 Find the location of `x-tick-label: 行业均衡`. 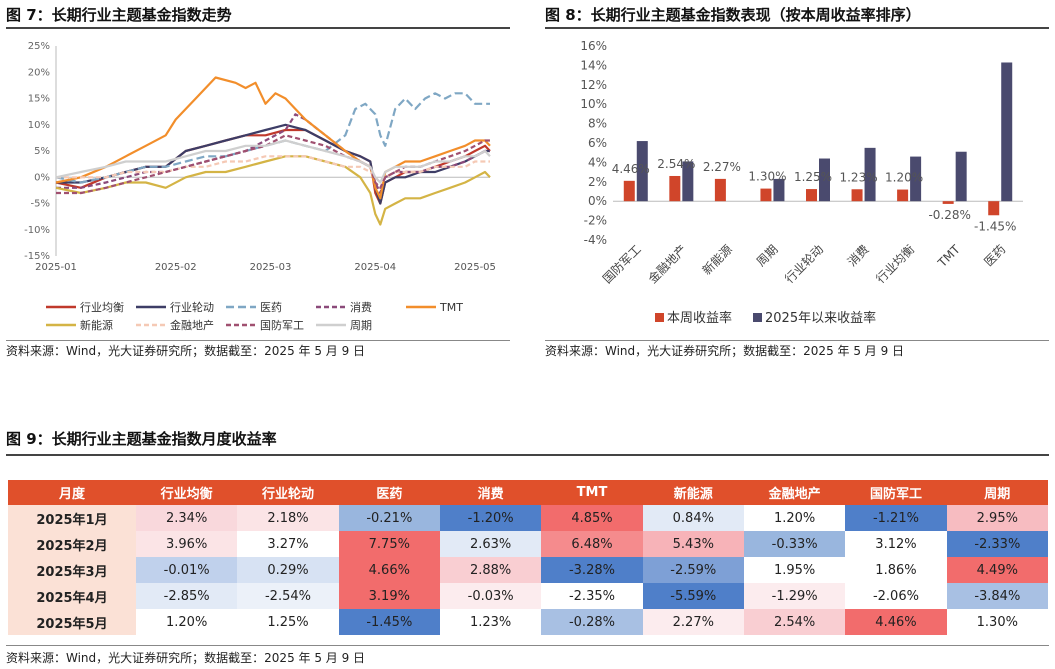

x-tick-label: 行业均衡 is located at coordinates (895, 264).